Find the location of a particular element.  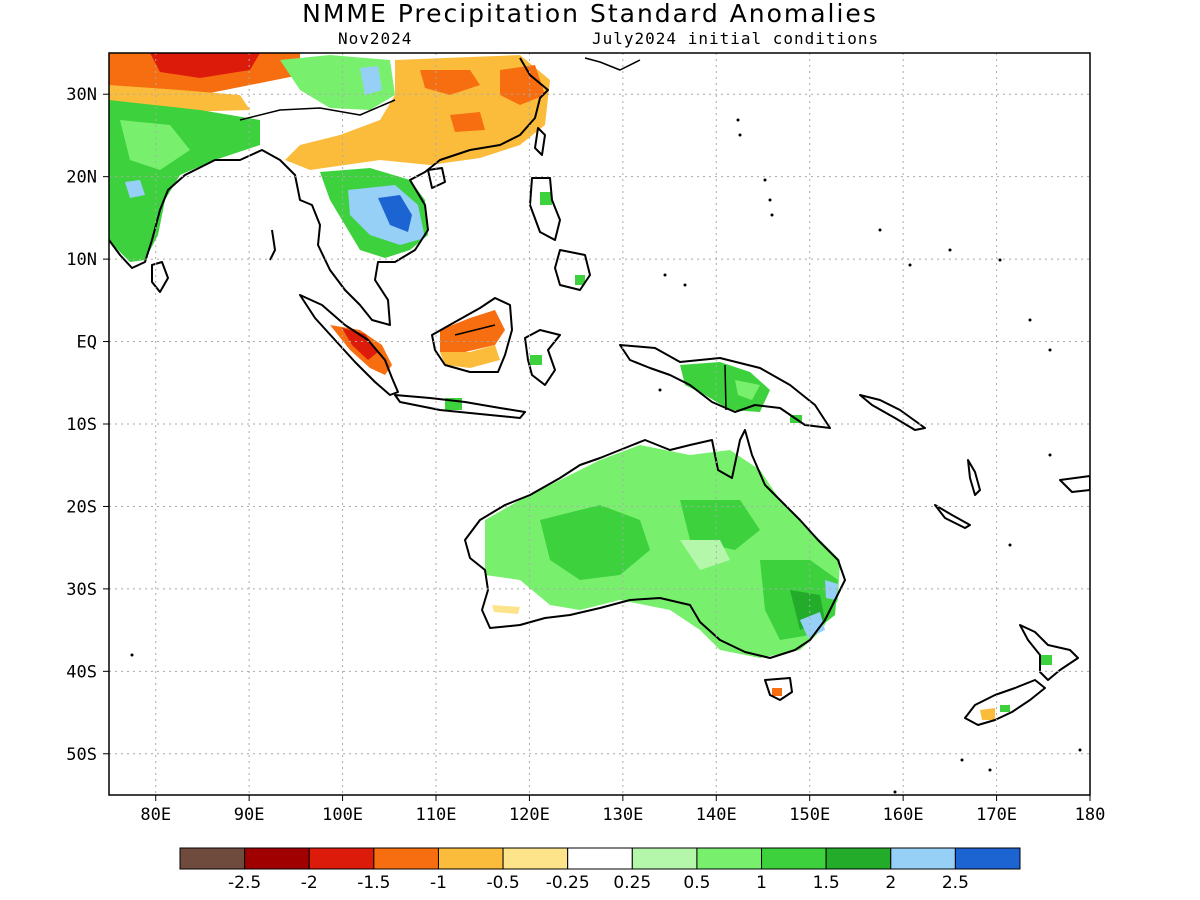

coast-asia-mainland is located at coordinates (329, 191).